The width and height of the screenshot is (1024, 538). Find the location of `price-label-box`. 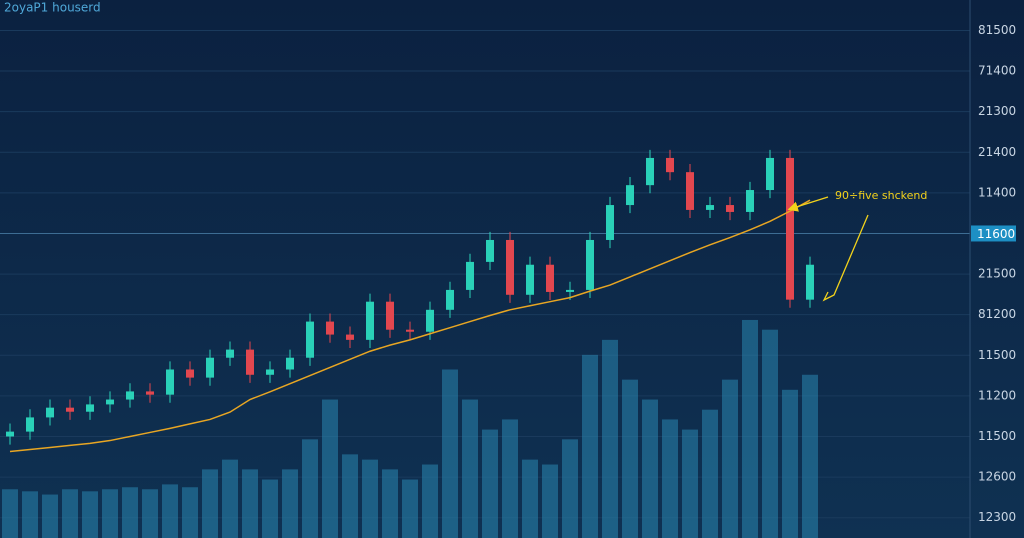

price-label-box is located at coordinates (993, 233).